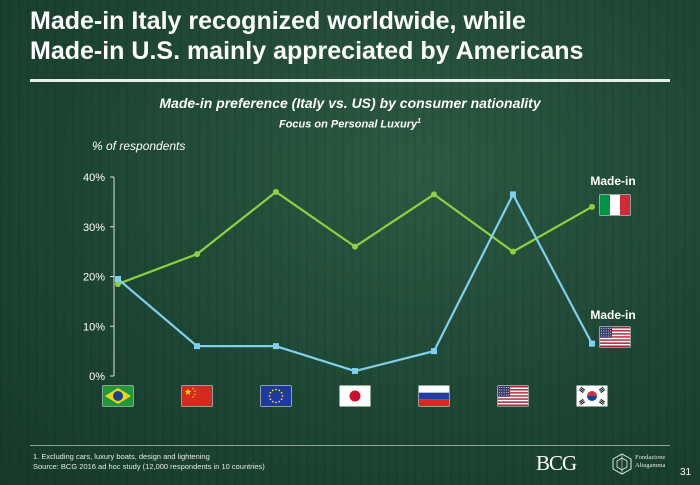 The height and width of the screenshot is (485, 700). Describe the element at coordinates (622, 464) in the screenshot. I see `altagamma-emblem-icon` at that location.